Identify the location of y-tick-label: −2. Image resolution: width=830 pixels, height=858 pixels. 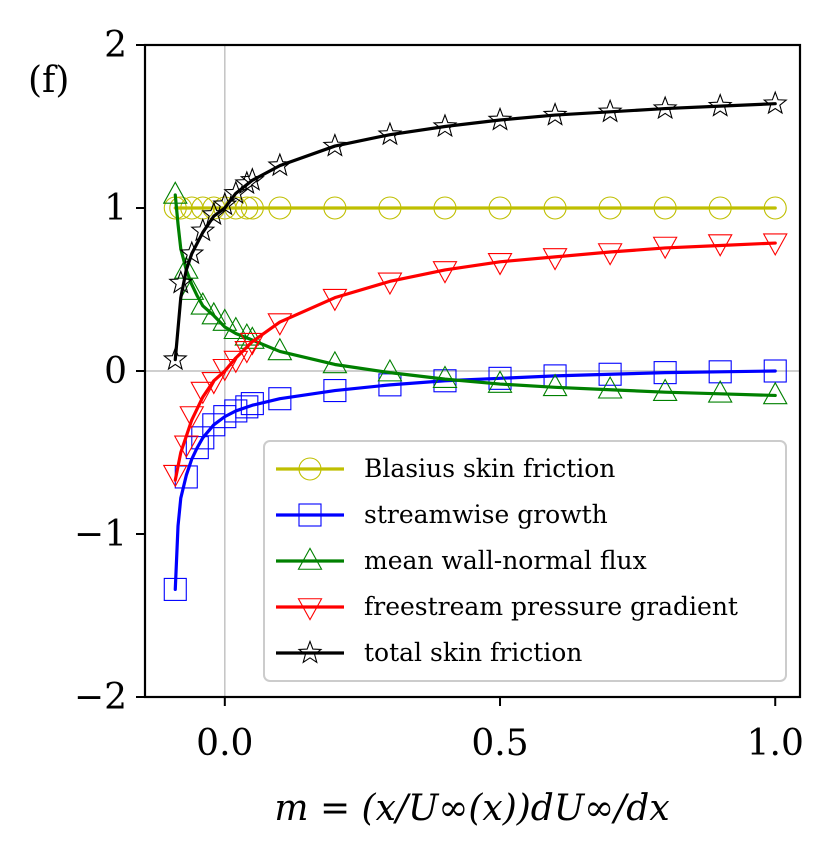
(100, 697).